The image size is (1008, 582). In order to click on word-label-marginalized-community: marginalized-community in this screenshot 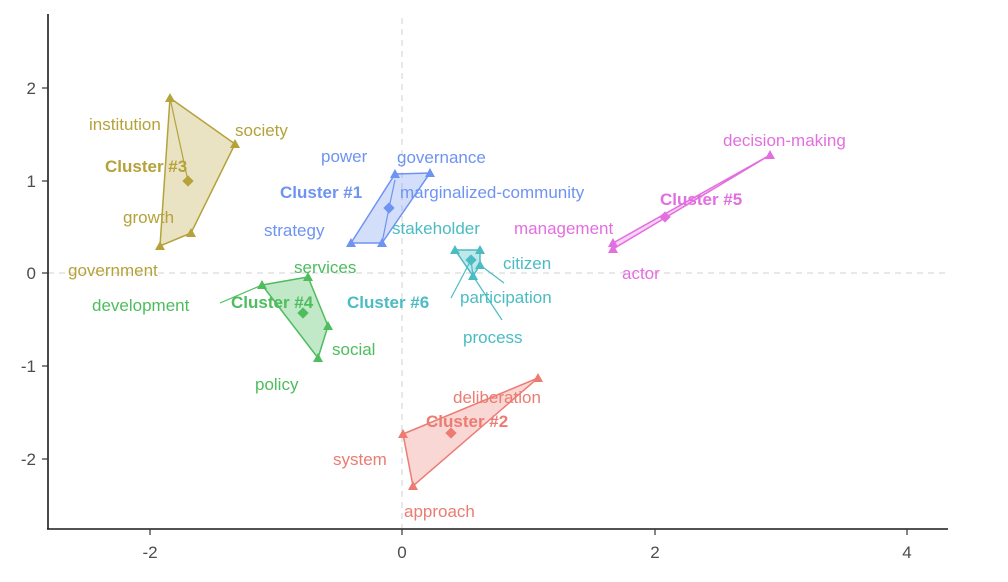, I will do `click(492, 192)`.